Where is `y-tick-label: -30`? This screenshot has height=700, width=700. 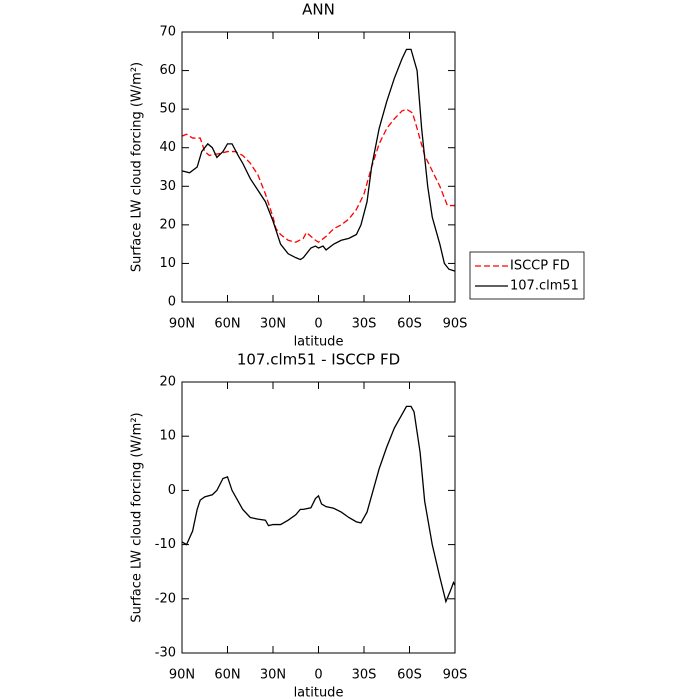
y-tick-label: -30 is located at coordinates (165, 653).